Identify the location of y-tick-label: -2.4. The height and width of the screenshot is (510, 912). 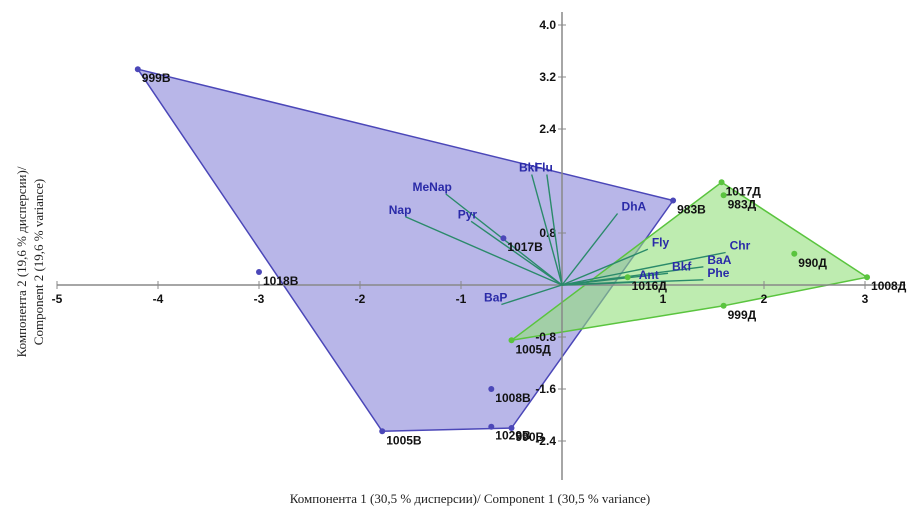
(545, 441).